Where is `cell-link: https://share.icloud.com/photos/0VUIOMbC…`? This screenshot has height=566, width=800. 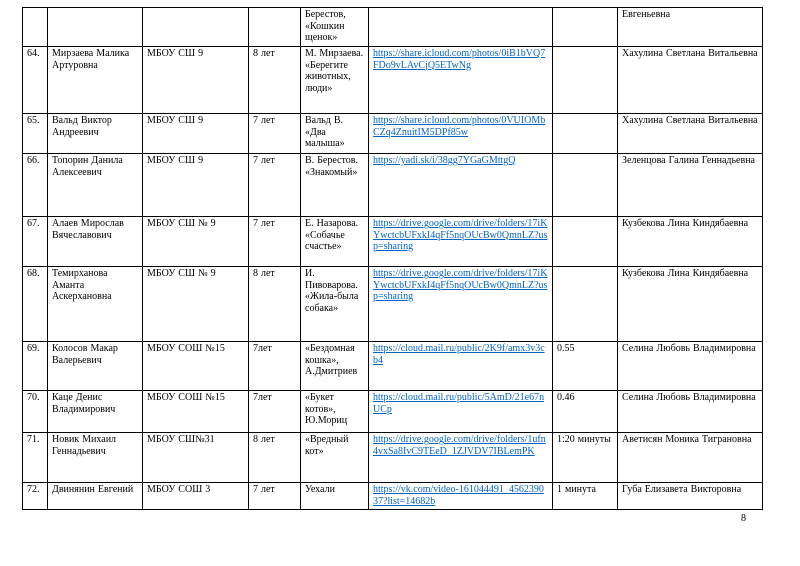
cell-link: https://share.icloud.com/photos/0VUIOMbC… is located at coordinates (460, 133).